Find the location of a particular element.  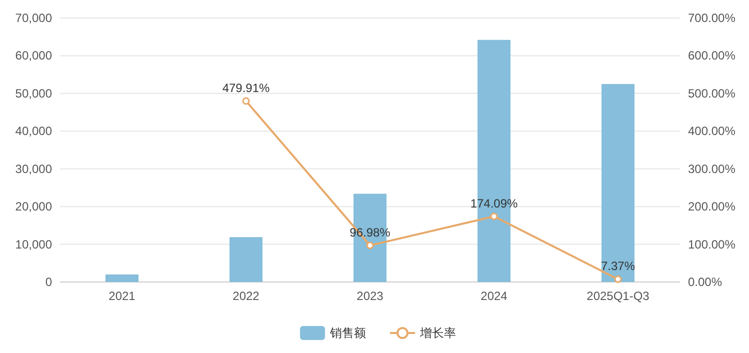

y2-tick-label: 400.00% is located at coordinates (712, 131).